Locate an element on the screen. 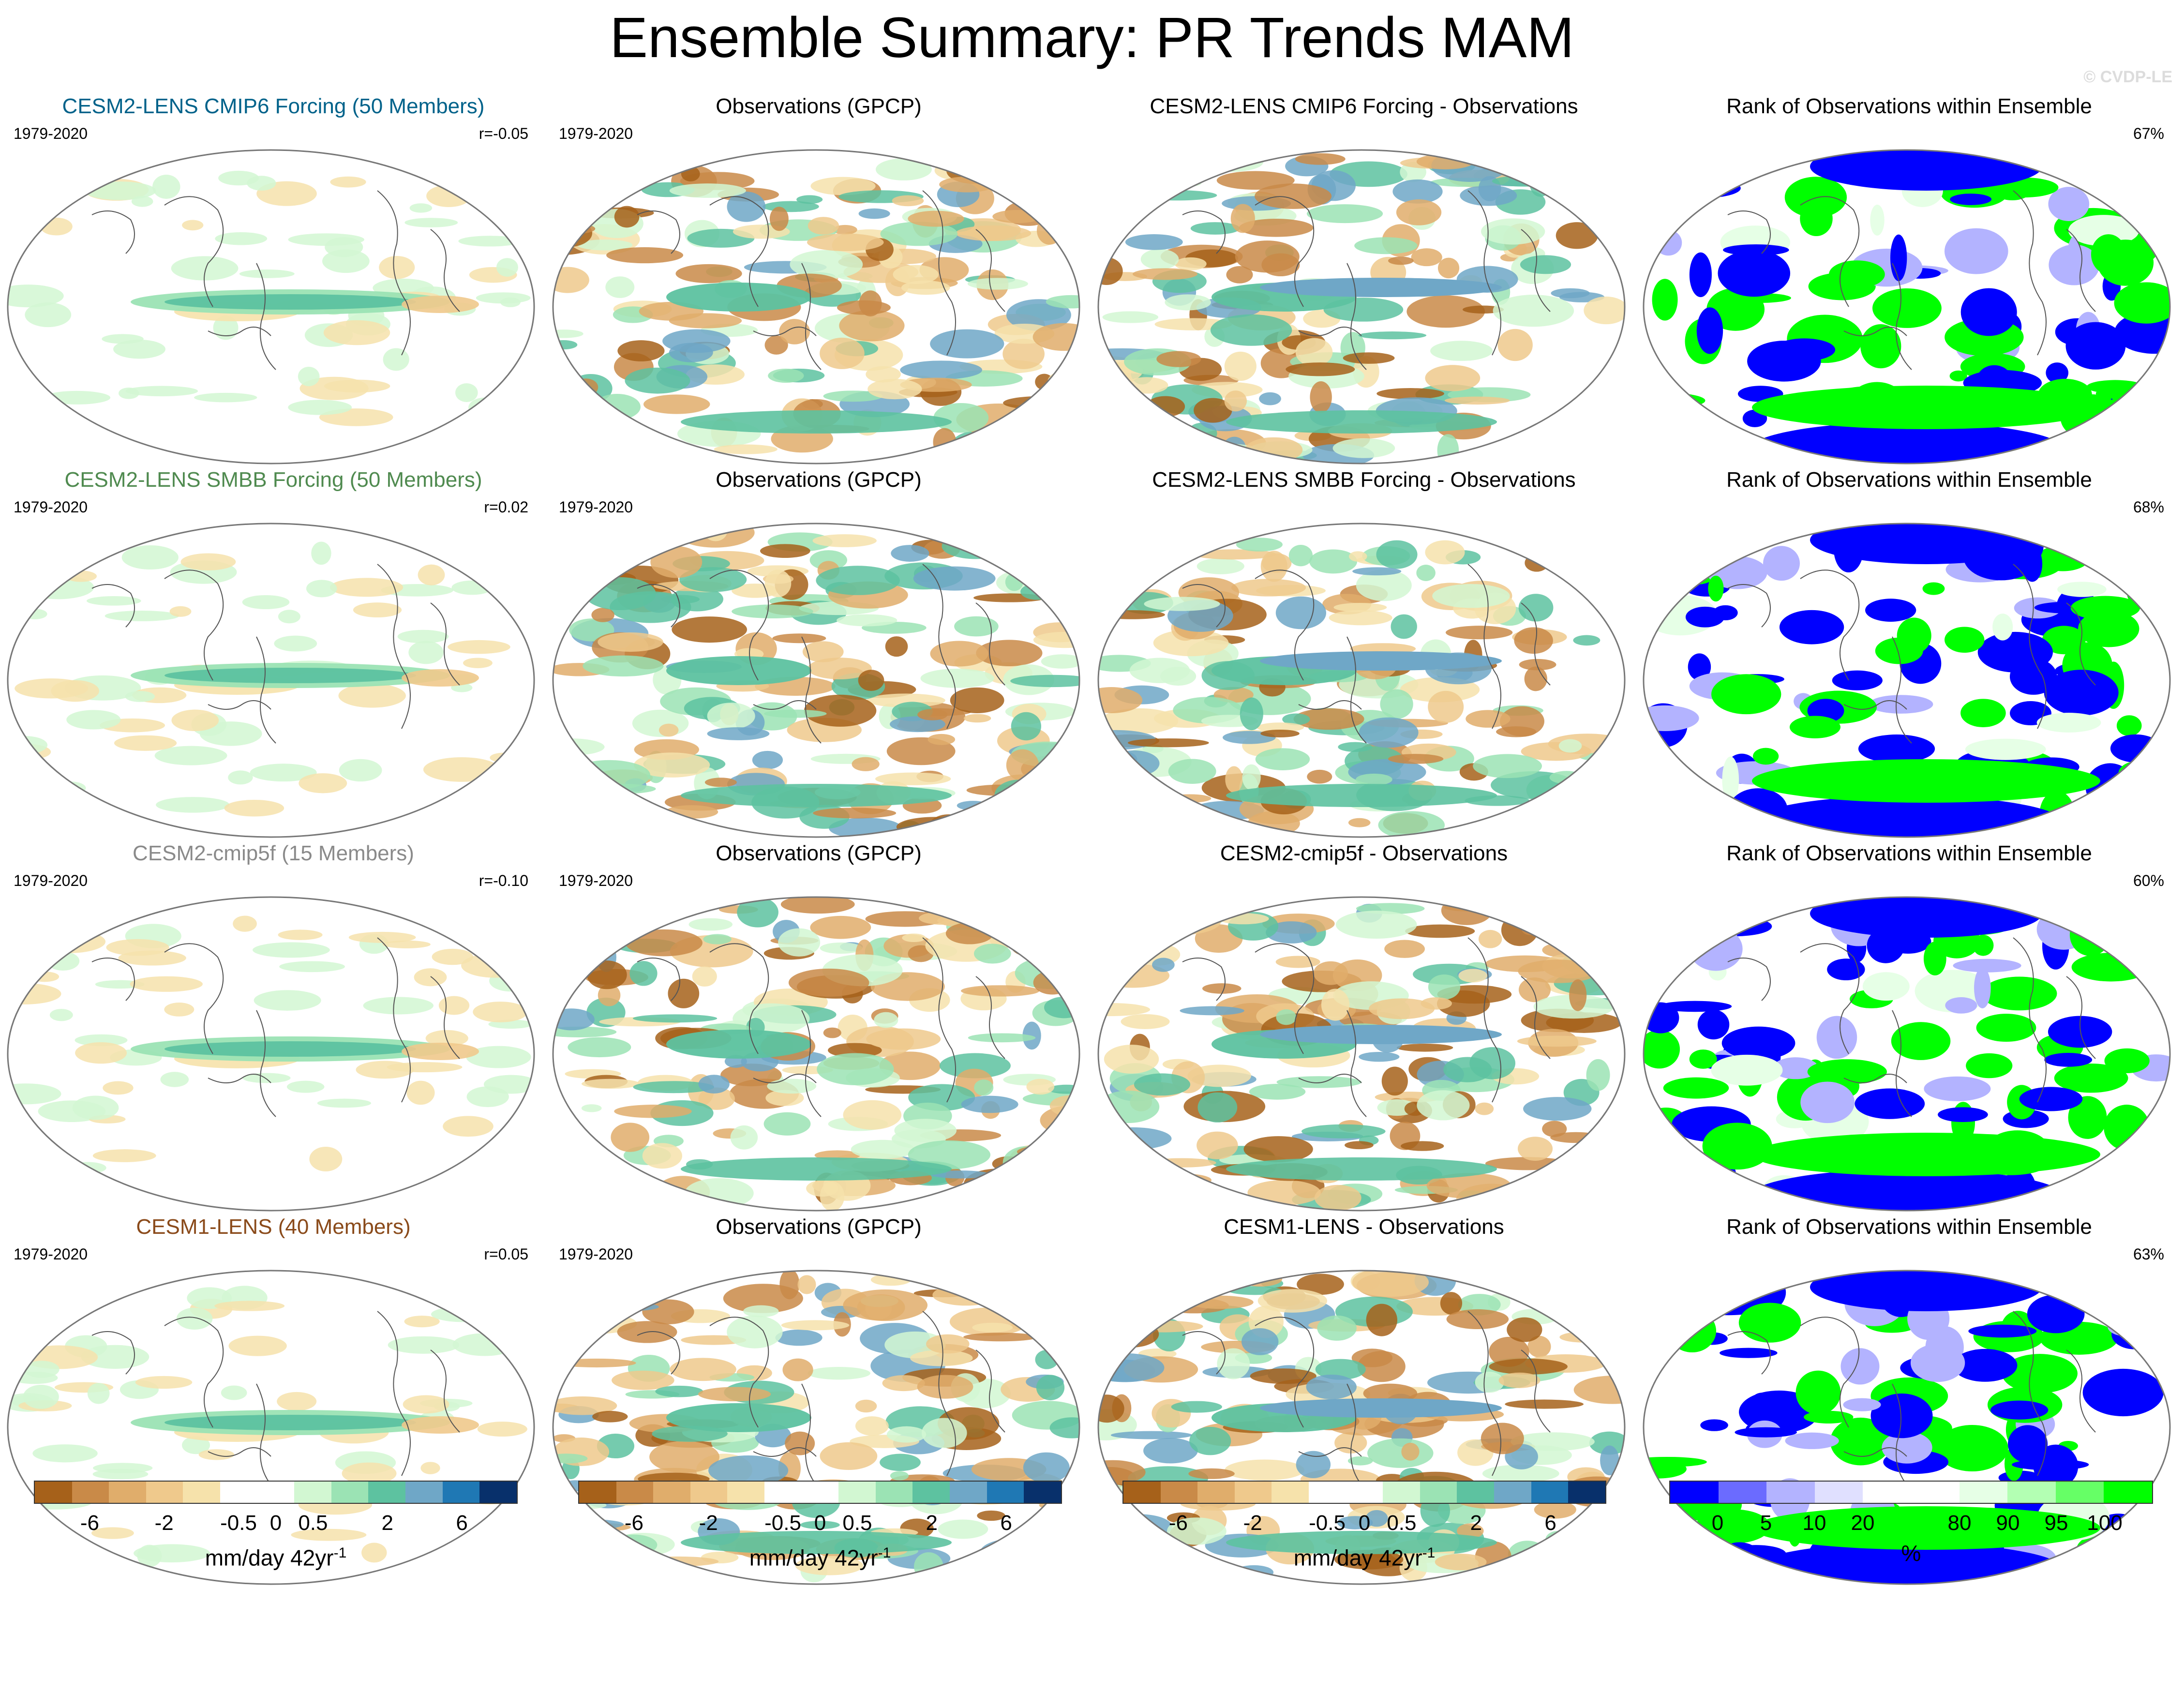  unit-exponent: -1 is located at coordinates (885, 1553).